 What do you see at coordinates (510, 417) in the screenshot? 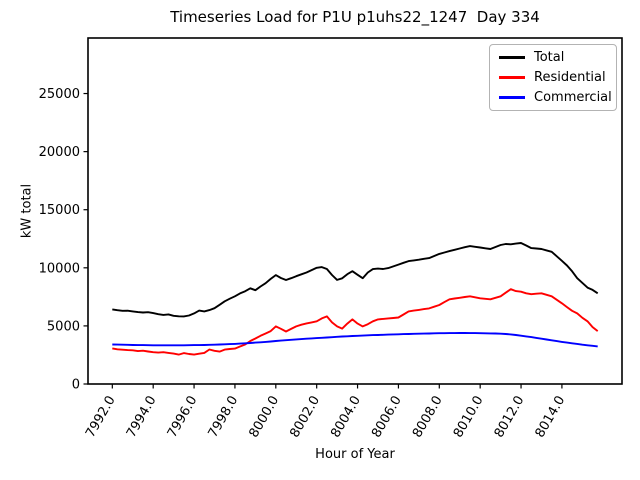
I see `x-tick-label: 8012.0` at bounding box center [510, 417].